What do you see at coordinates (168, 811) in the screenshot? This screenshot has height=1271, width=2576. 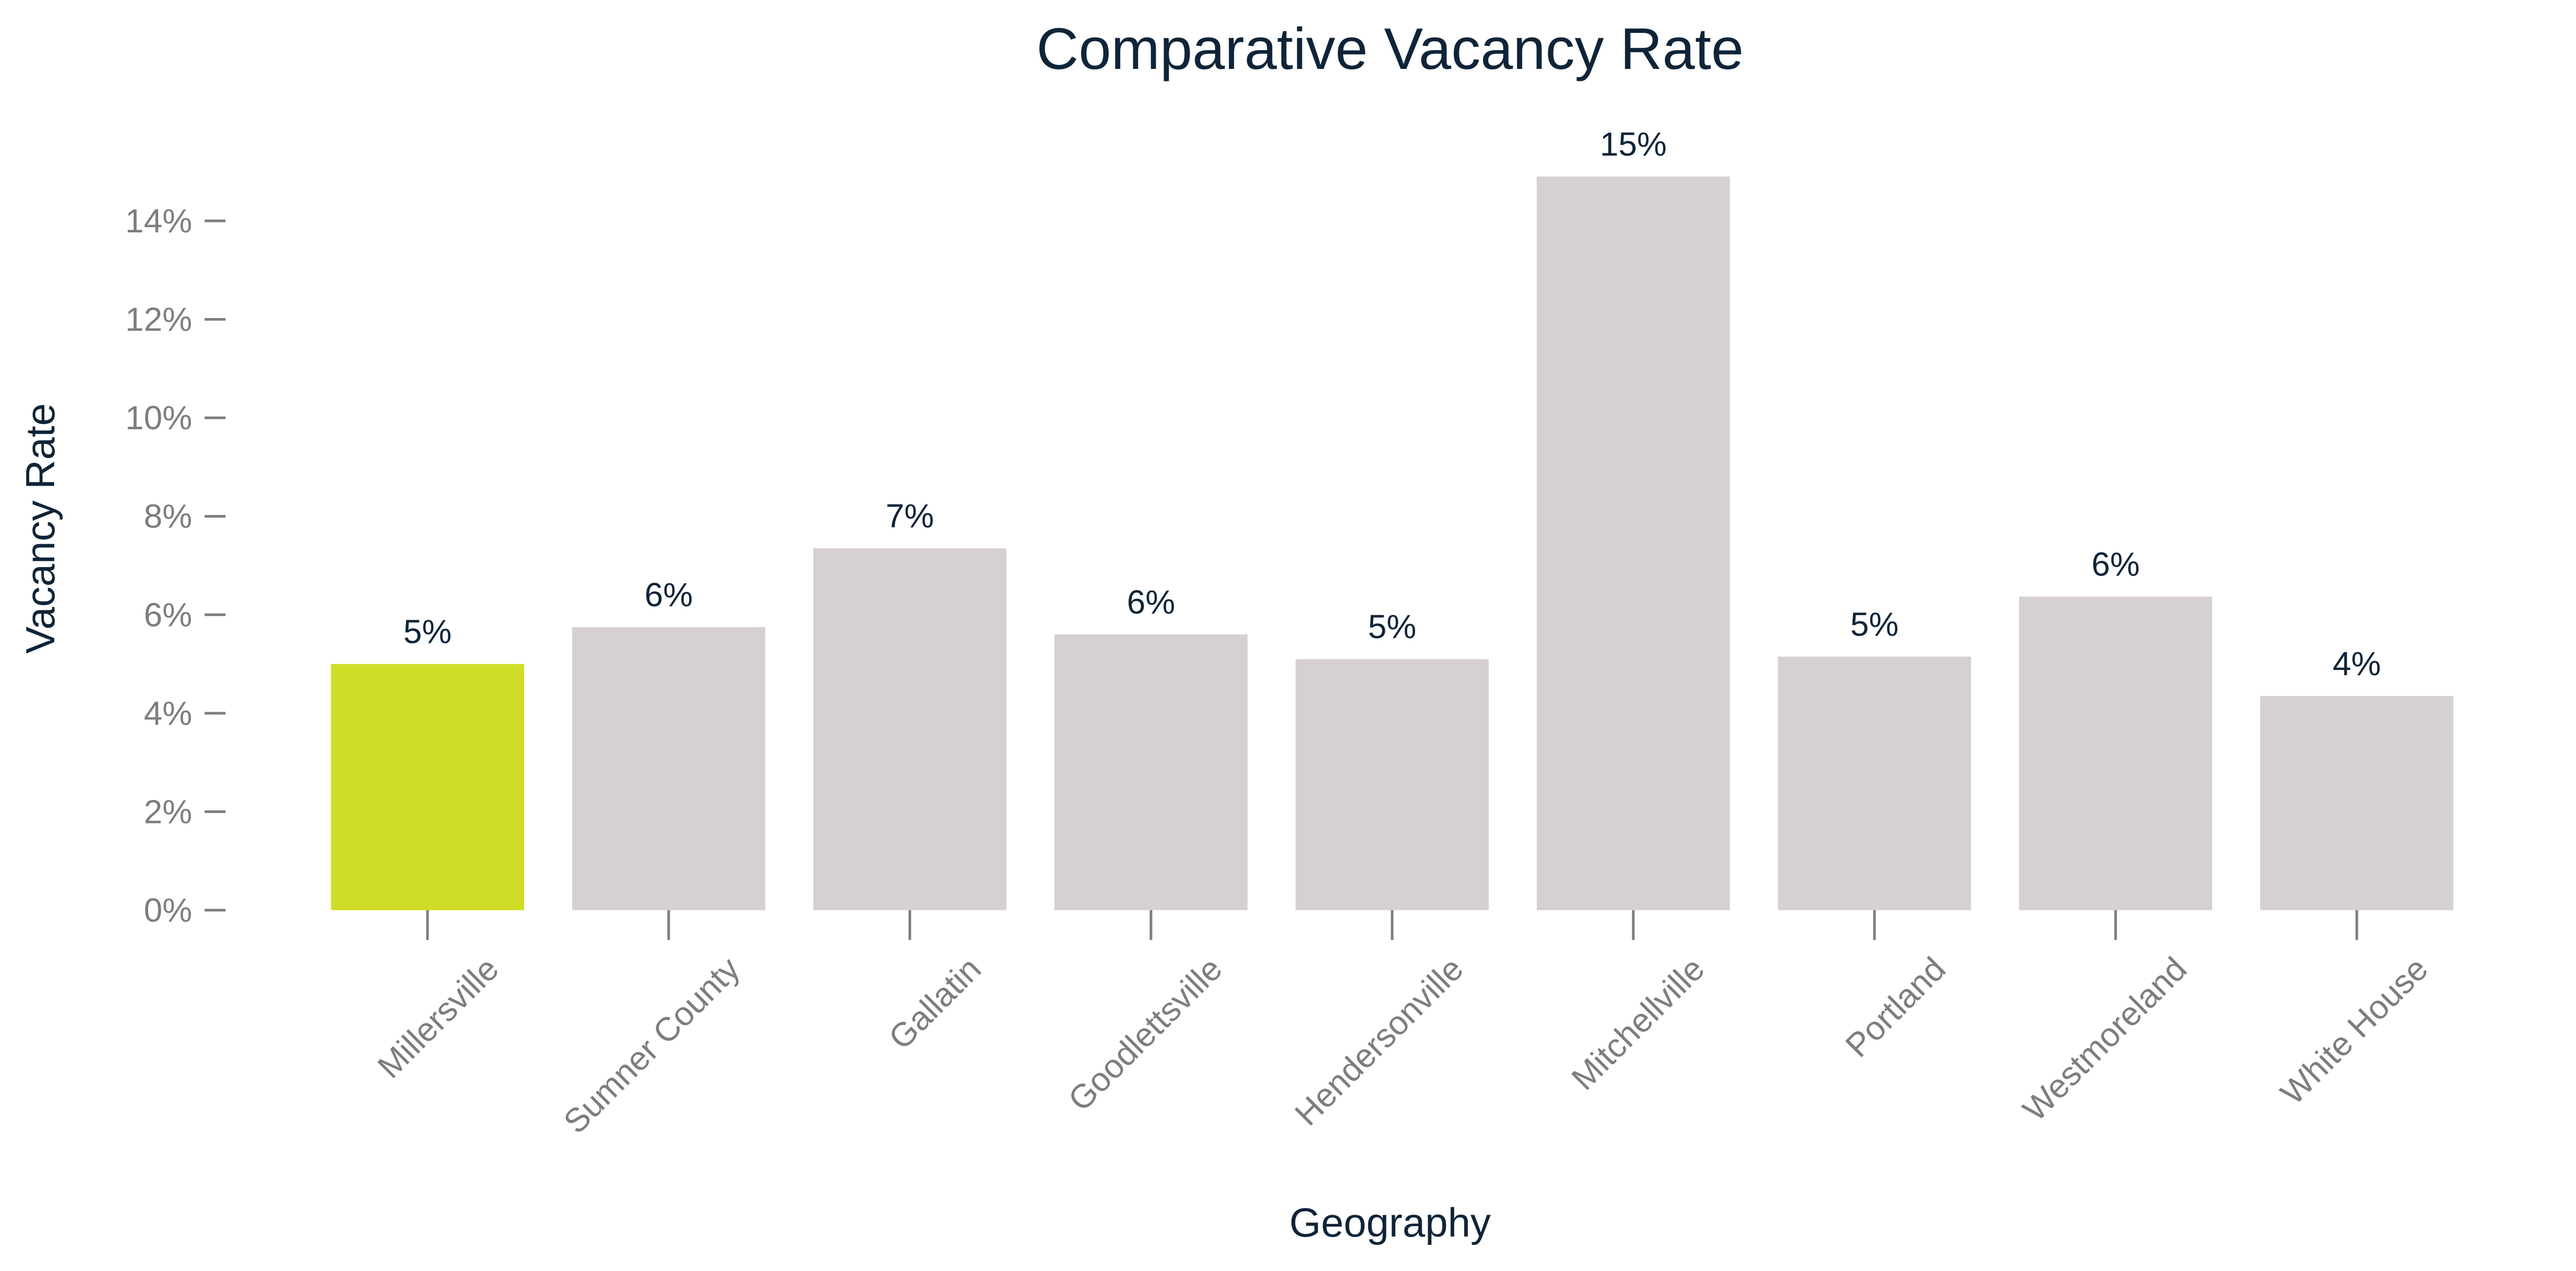 I see `y-tick-label: 2%` at bounding box center [168, 811].